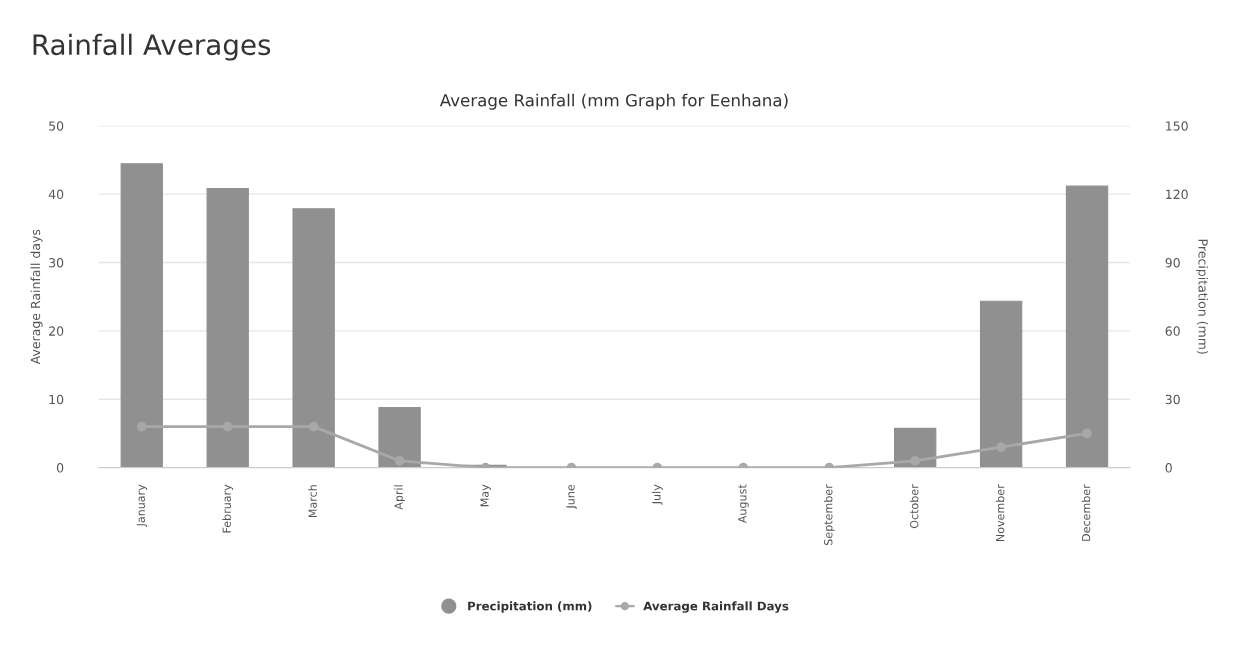  What do you see at coordinates (56, 194) in the screenshot?
I see `y-tick-label: 40` at bounding box center [56, 194].